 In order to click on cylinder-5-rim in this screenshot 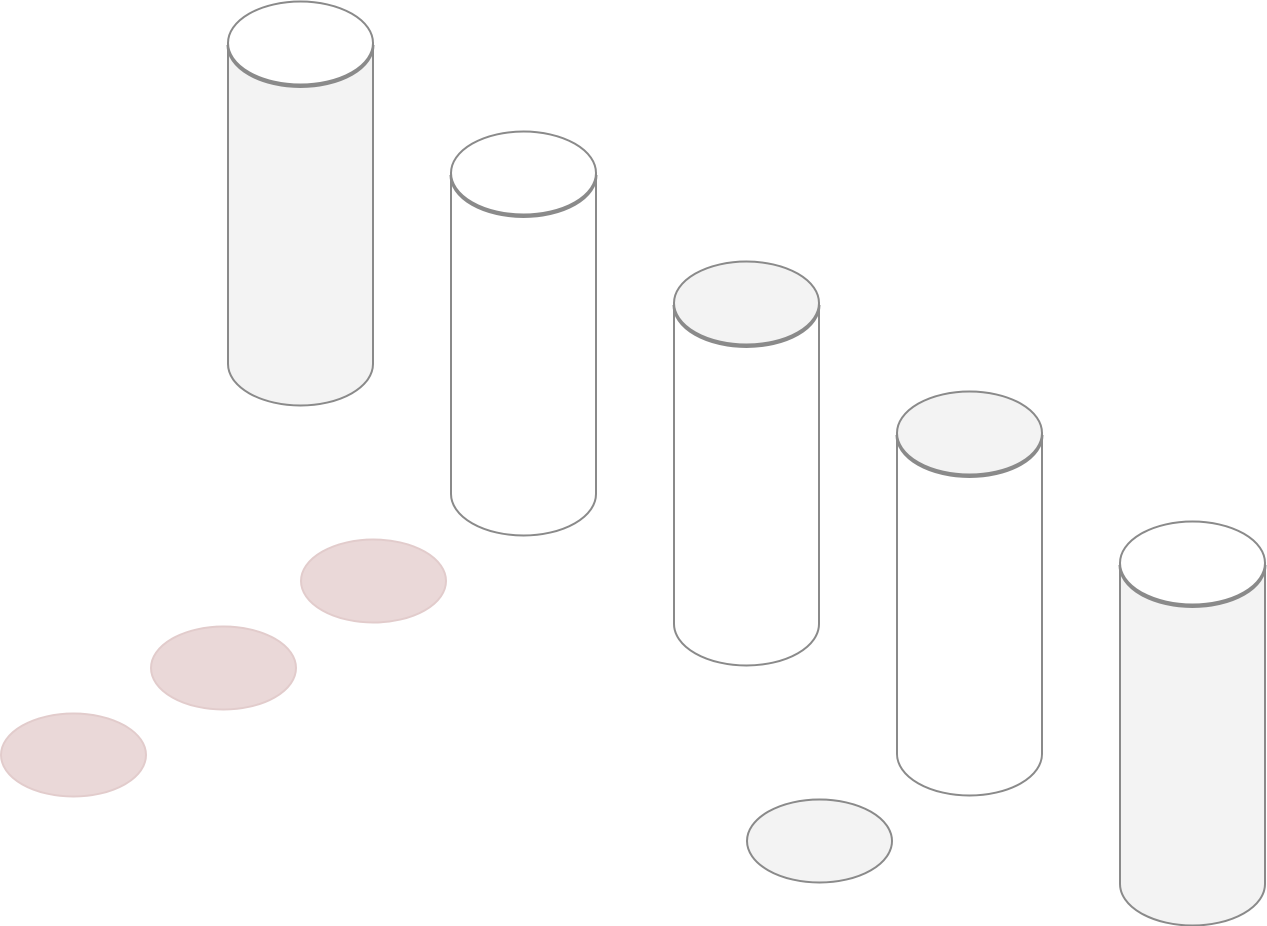, I will do `click(1192, 586)`.